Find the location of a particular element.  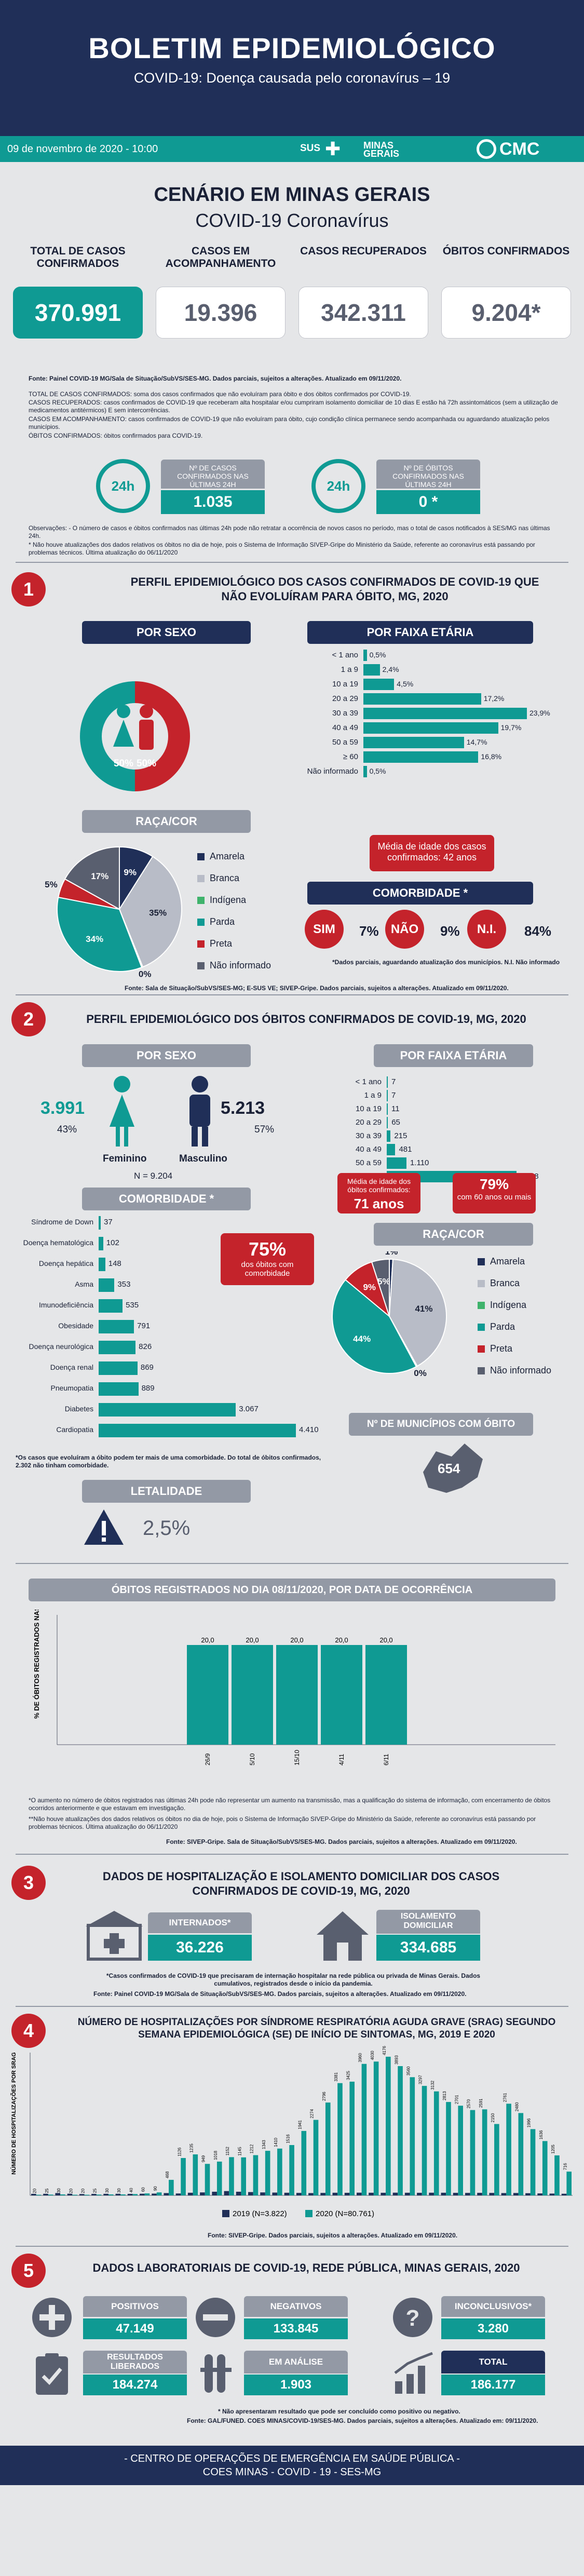

age-value: 19,7% is located at coordinates (511, 727).